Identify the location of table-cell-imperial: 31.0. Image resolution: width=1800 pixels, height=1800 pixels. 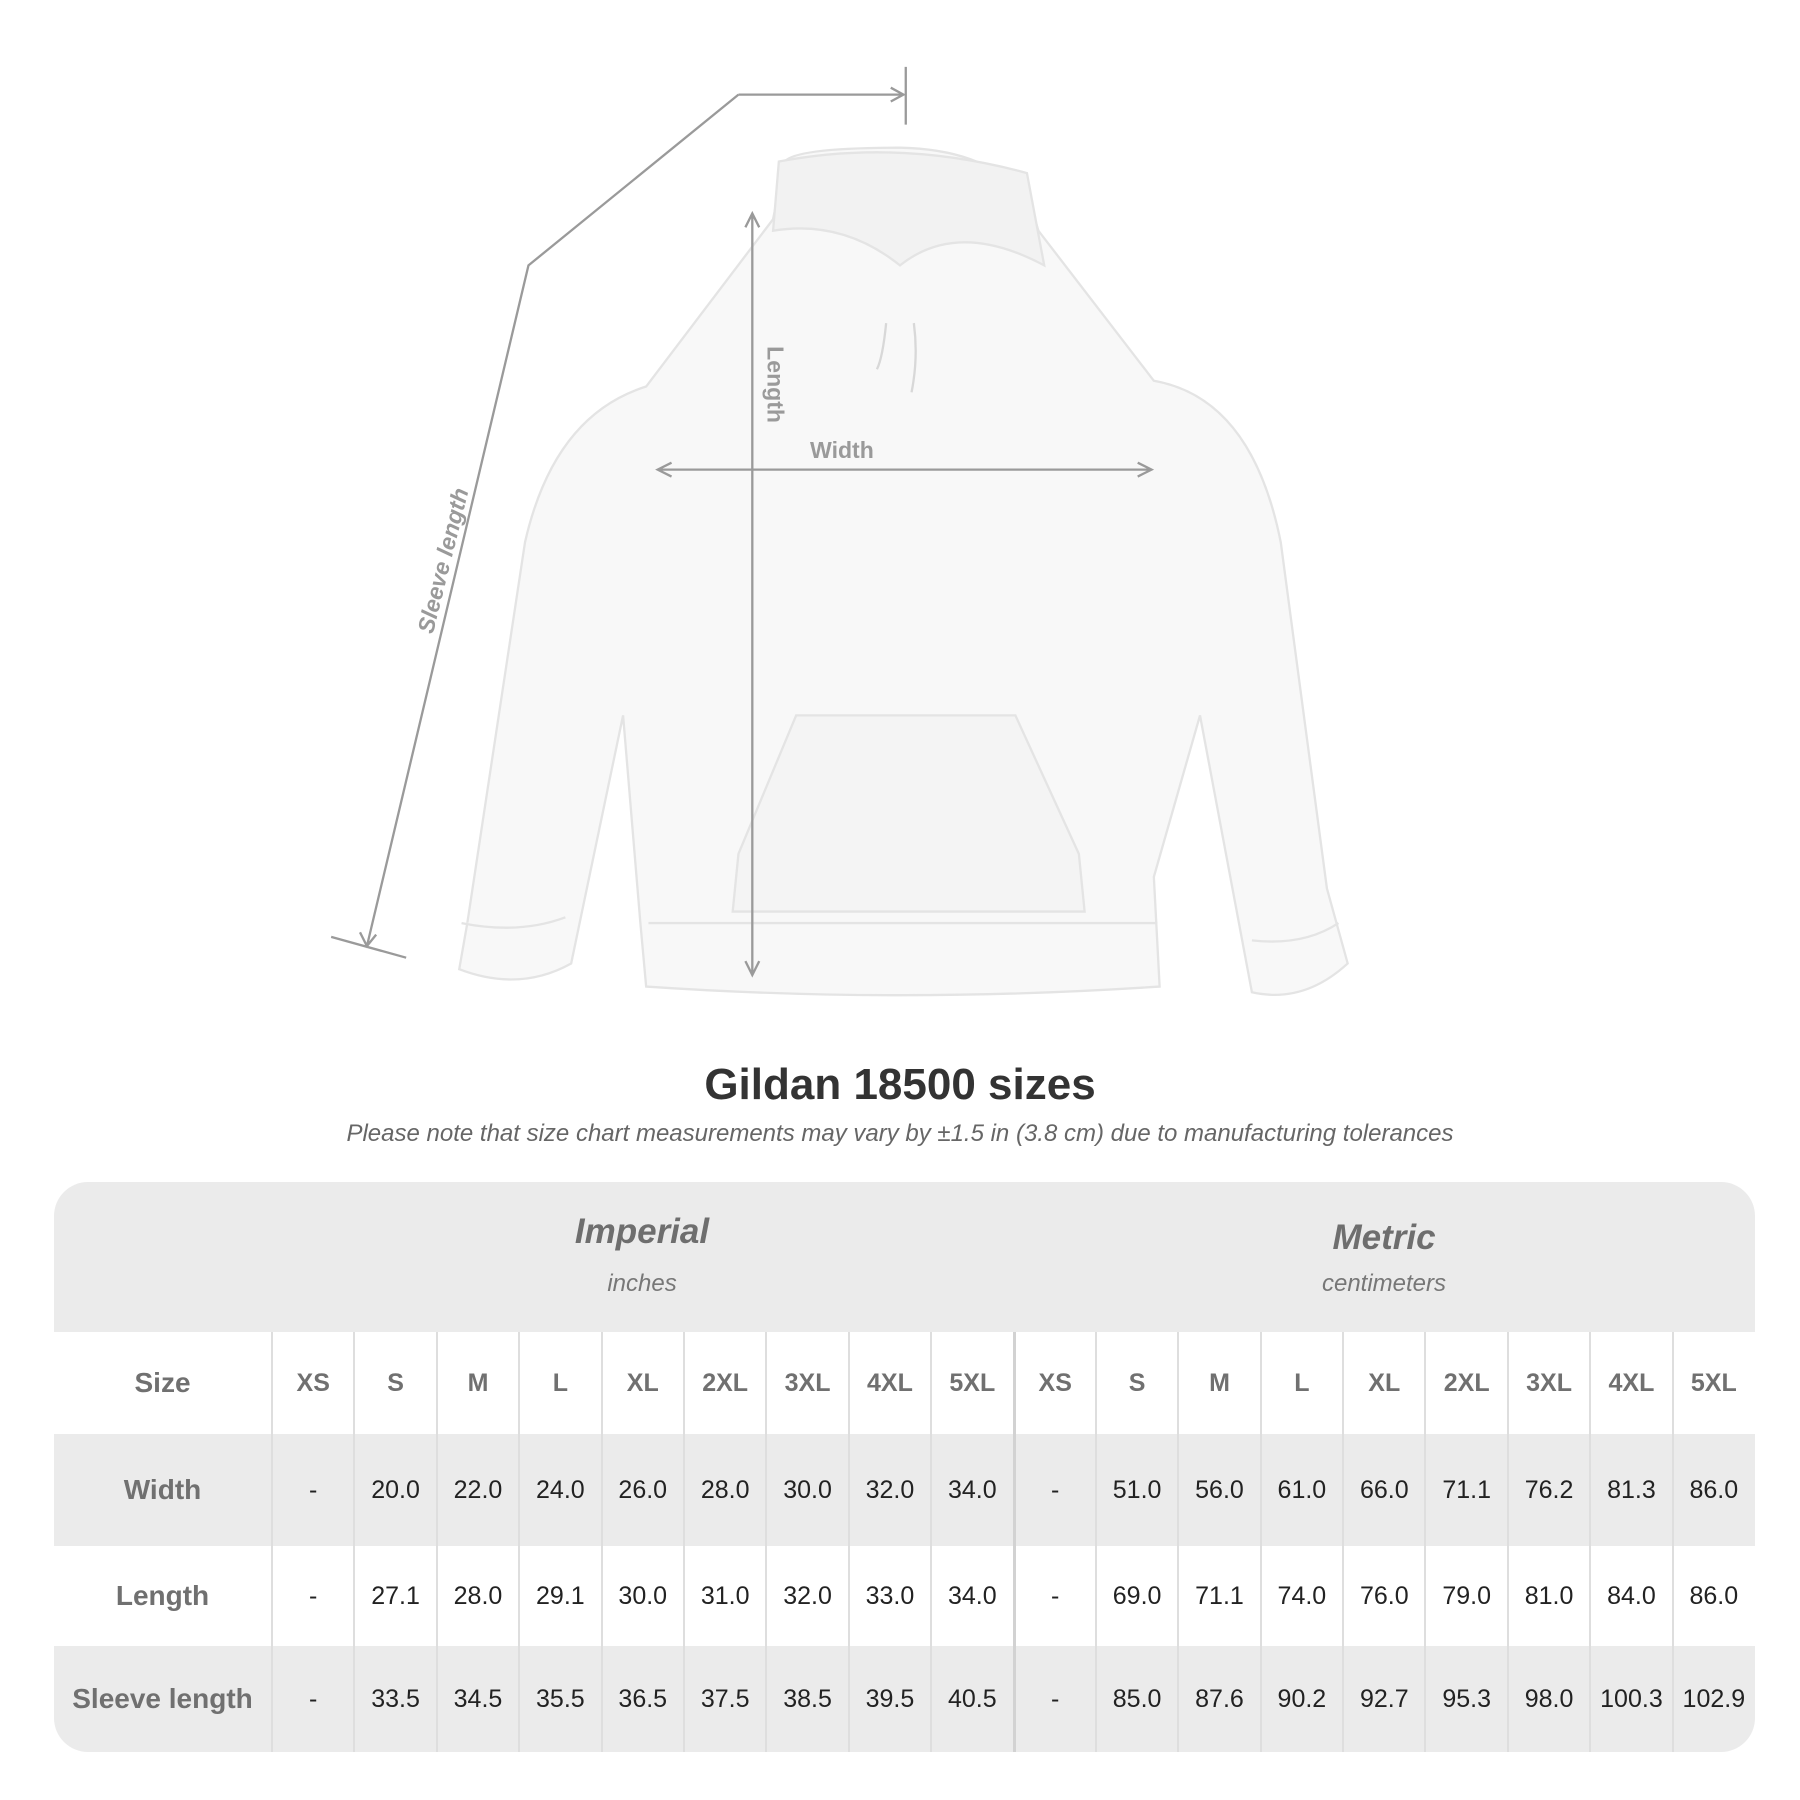
(723, 1596).